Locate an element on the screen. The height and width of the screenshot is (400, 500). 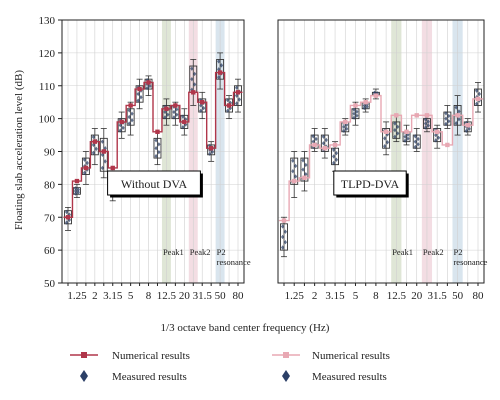
legend-left-diamond-marker is located at coordinates (84, 376).